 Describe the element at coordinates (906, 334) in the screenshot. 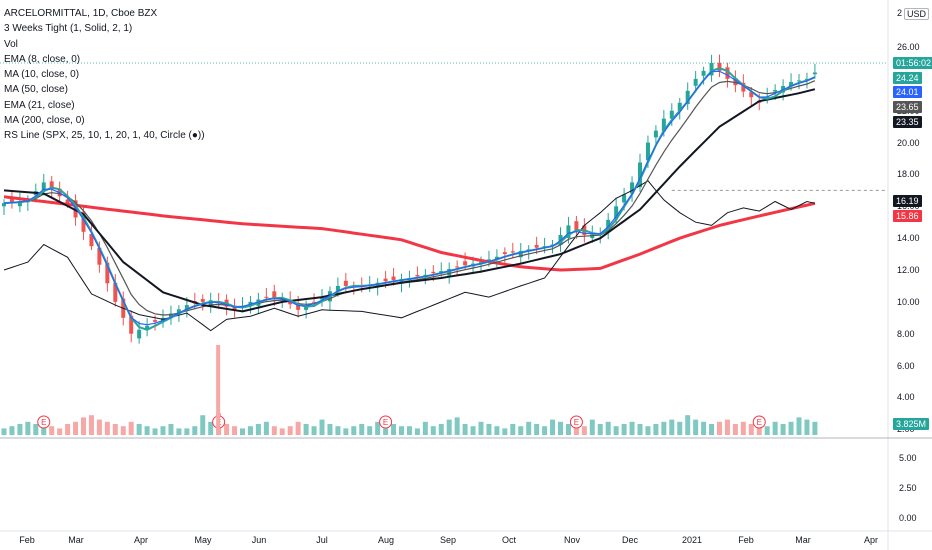

I see `price-tick-label: 8.00` at that location.